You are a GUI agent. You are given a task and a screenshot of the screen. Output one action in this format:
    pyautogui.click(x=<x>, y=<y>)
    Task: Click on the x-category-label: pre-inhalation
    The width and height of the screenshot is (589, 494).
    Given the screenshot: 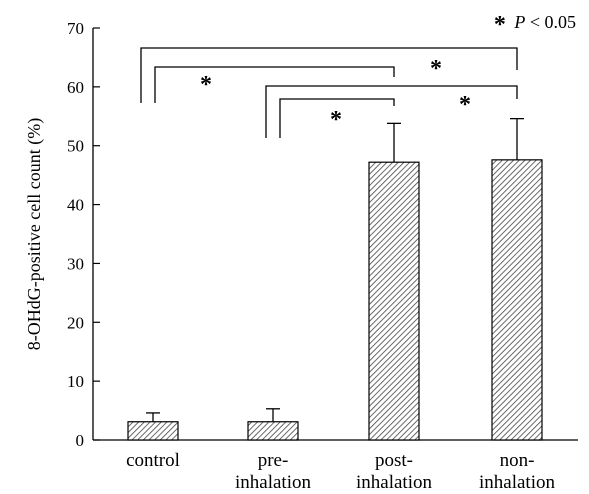 What is the action you would take?
    pyautogui.click(x=273, y=471)
    